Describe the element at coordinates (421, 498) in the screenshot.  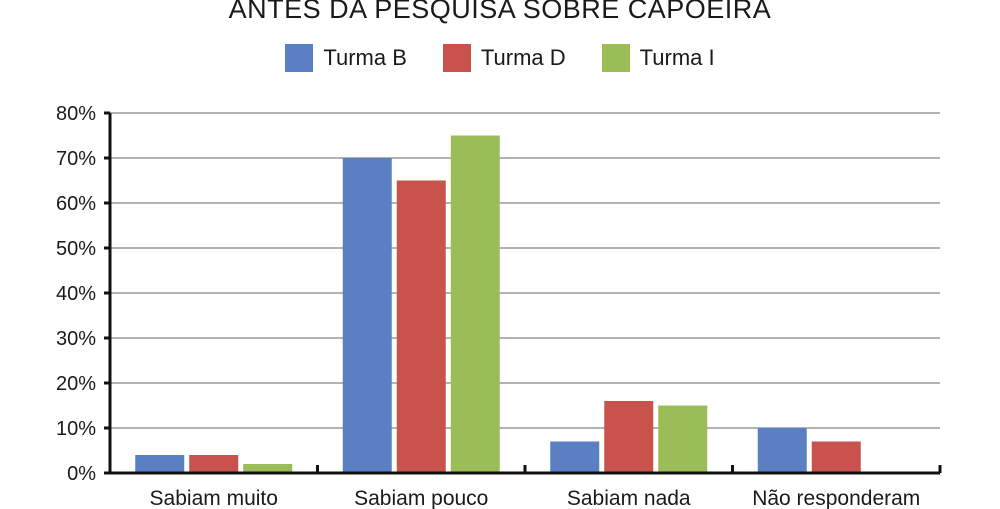
I see `x-tick-label: Sabiam pouco` at that location.